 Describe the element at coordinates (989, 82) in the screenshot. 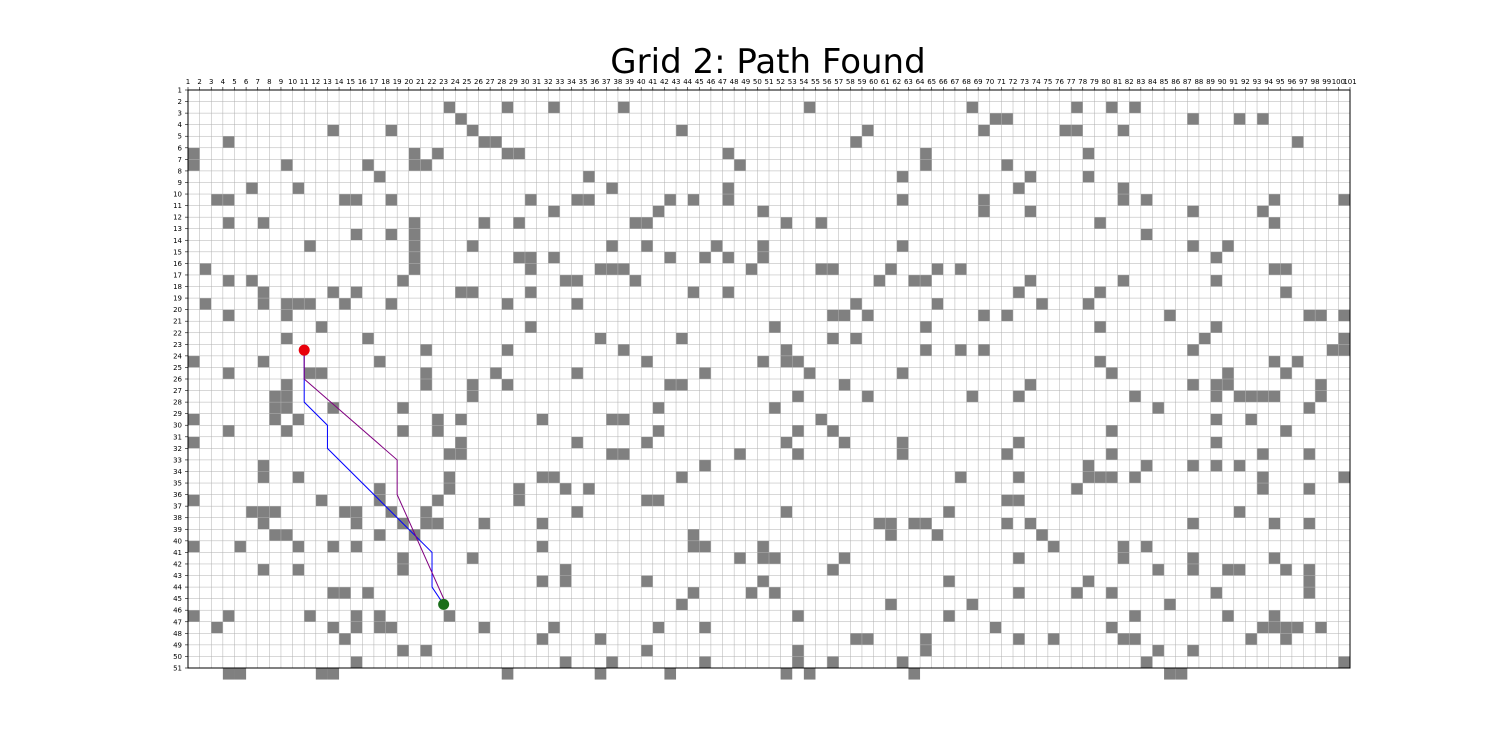

I see `x-tick-label: 70` at that location.